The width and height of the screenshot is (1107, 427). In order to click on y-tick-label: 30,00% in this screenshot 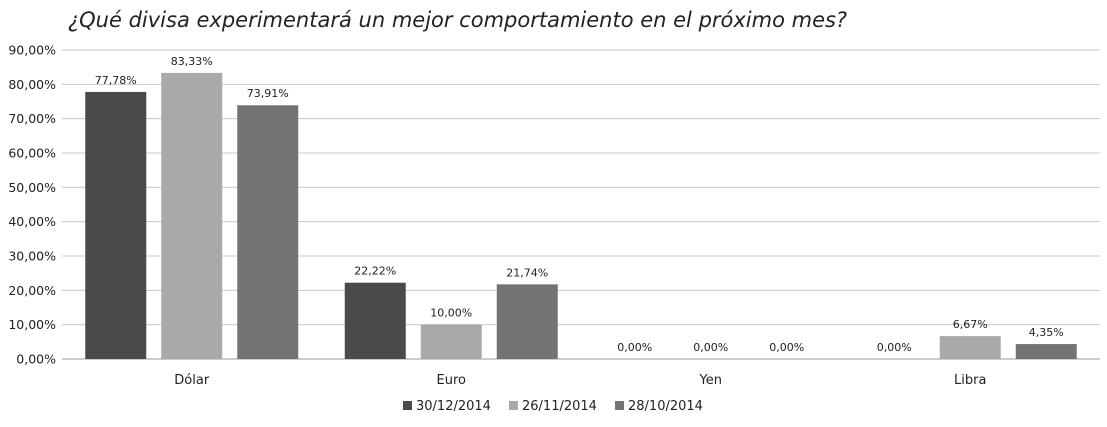, I will do `click(32, 256)`.